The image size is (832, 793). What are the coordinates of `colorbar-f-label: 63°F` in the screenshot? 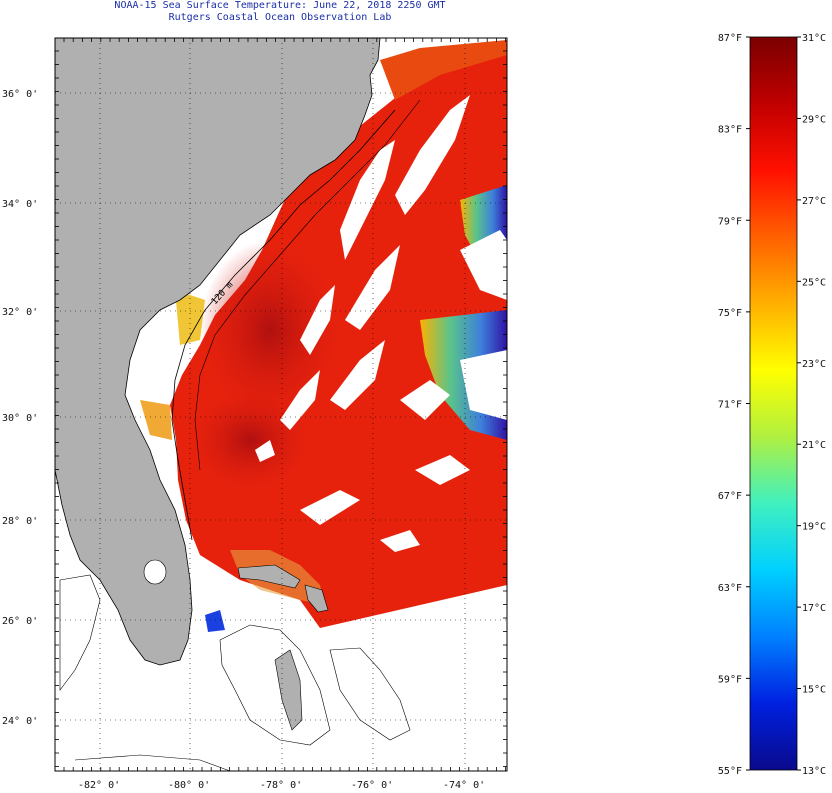 It's located at (730, 588).